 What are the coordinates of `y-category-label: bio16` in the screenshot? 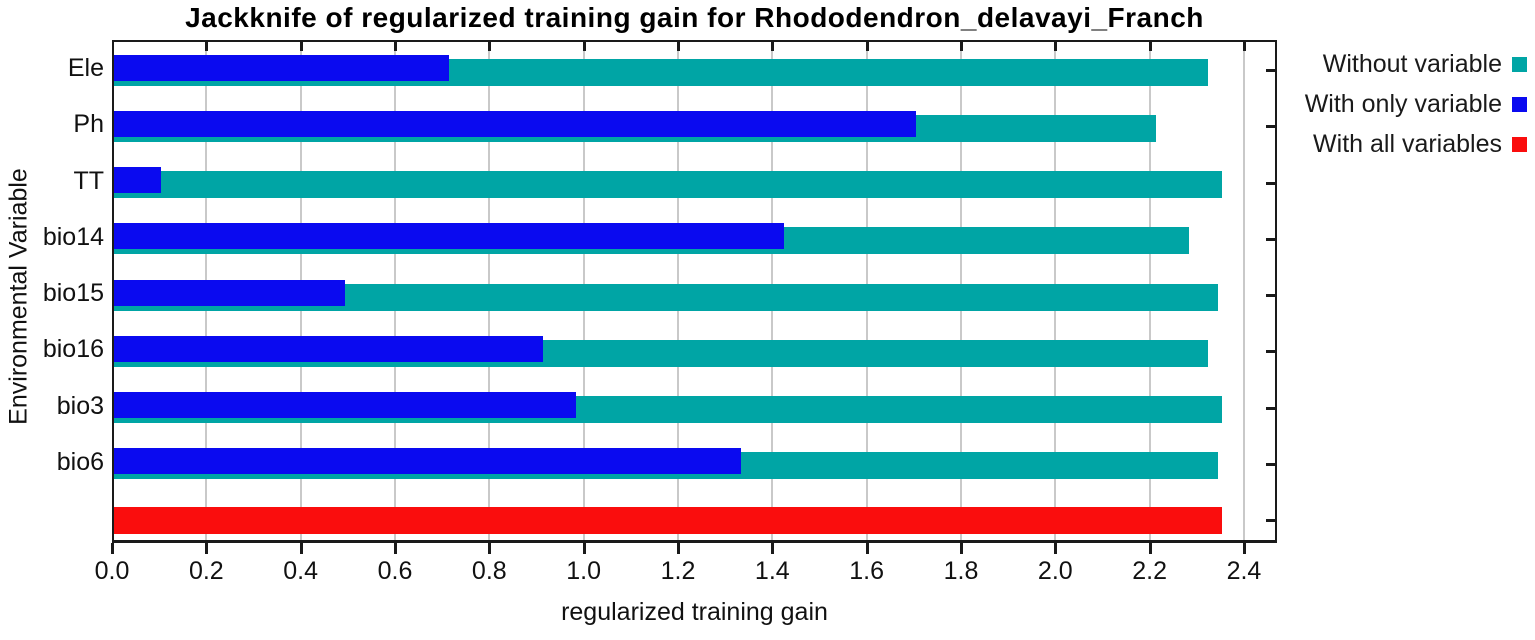 It's located at (73, 349).